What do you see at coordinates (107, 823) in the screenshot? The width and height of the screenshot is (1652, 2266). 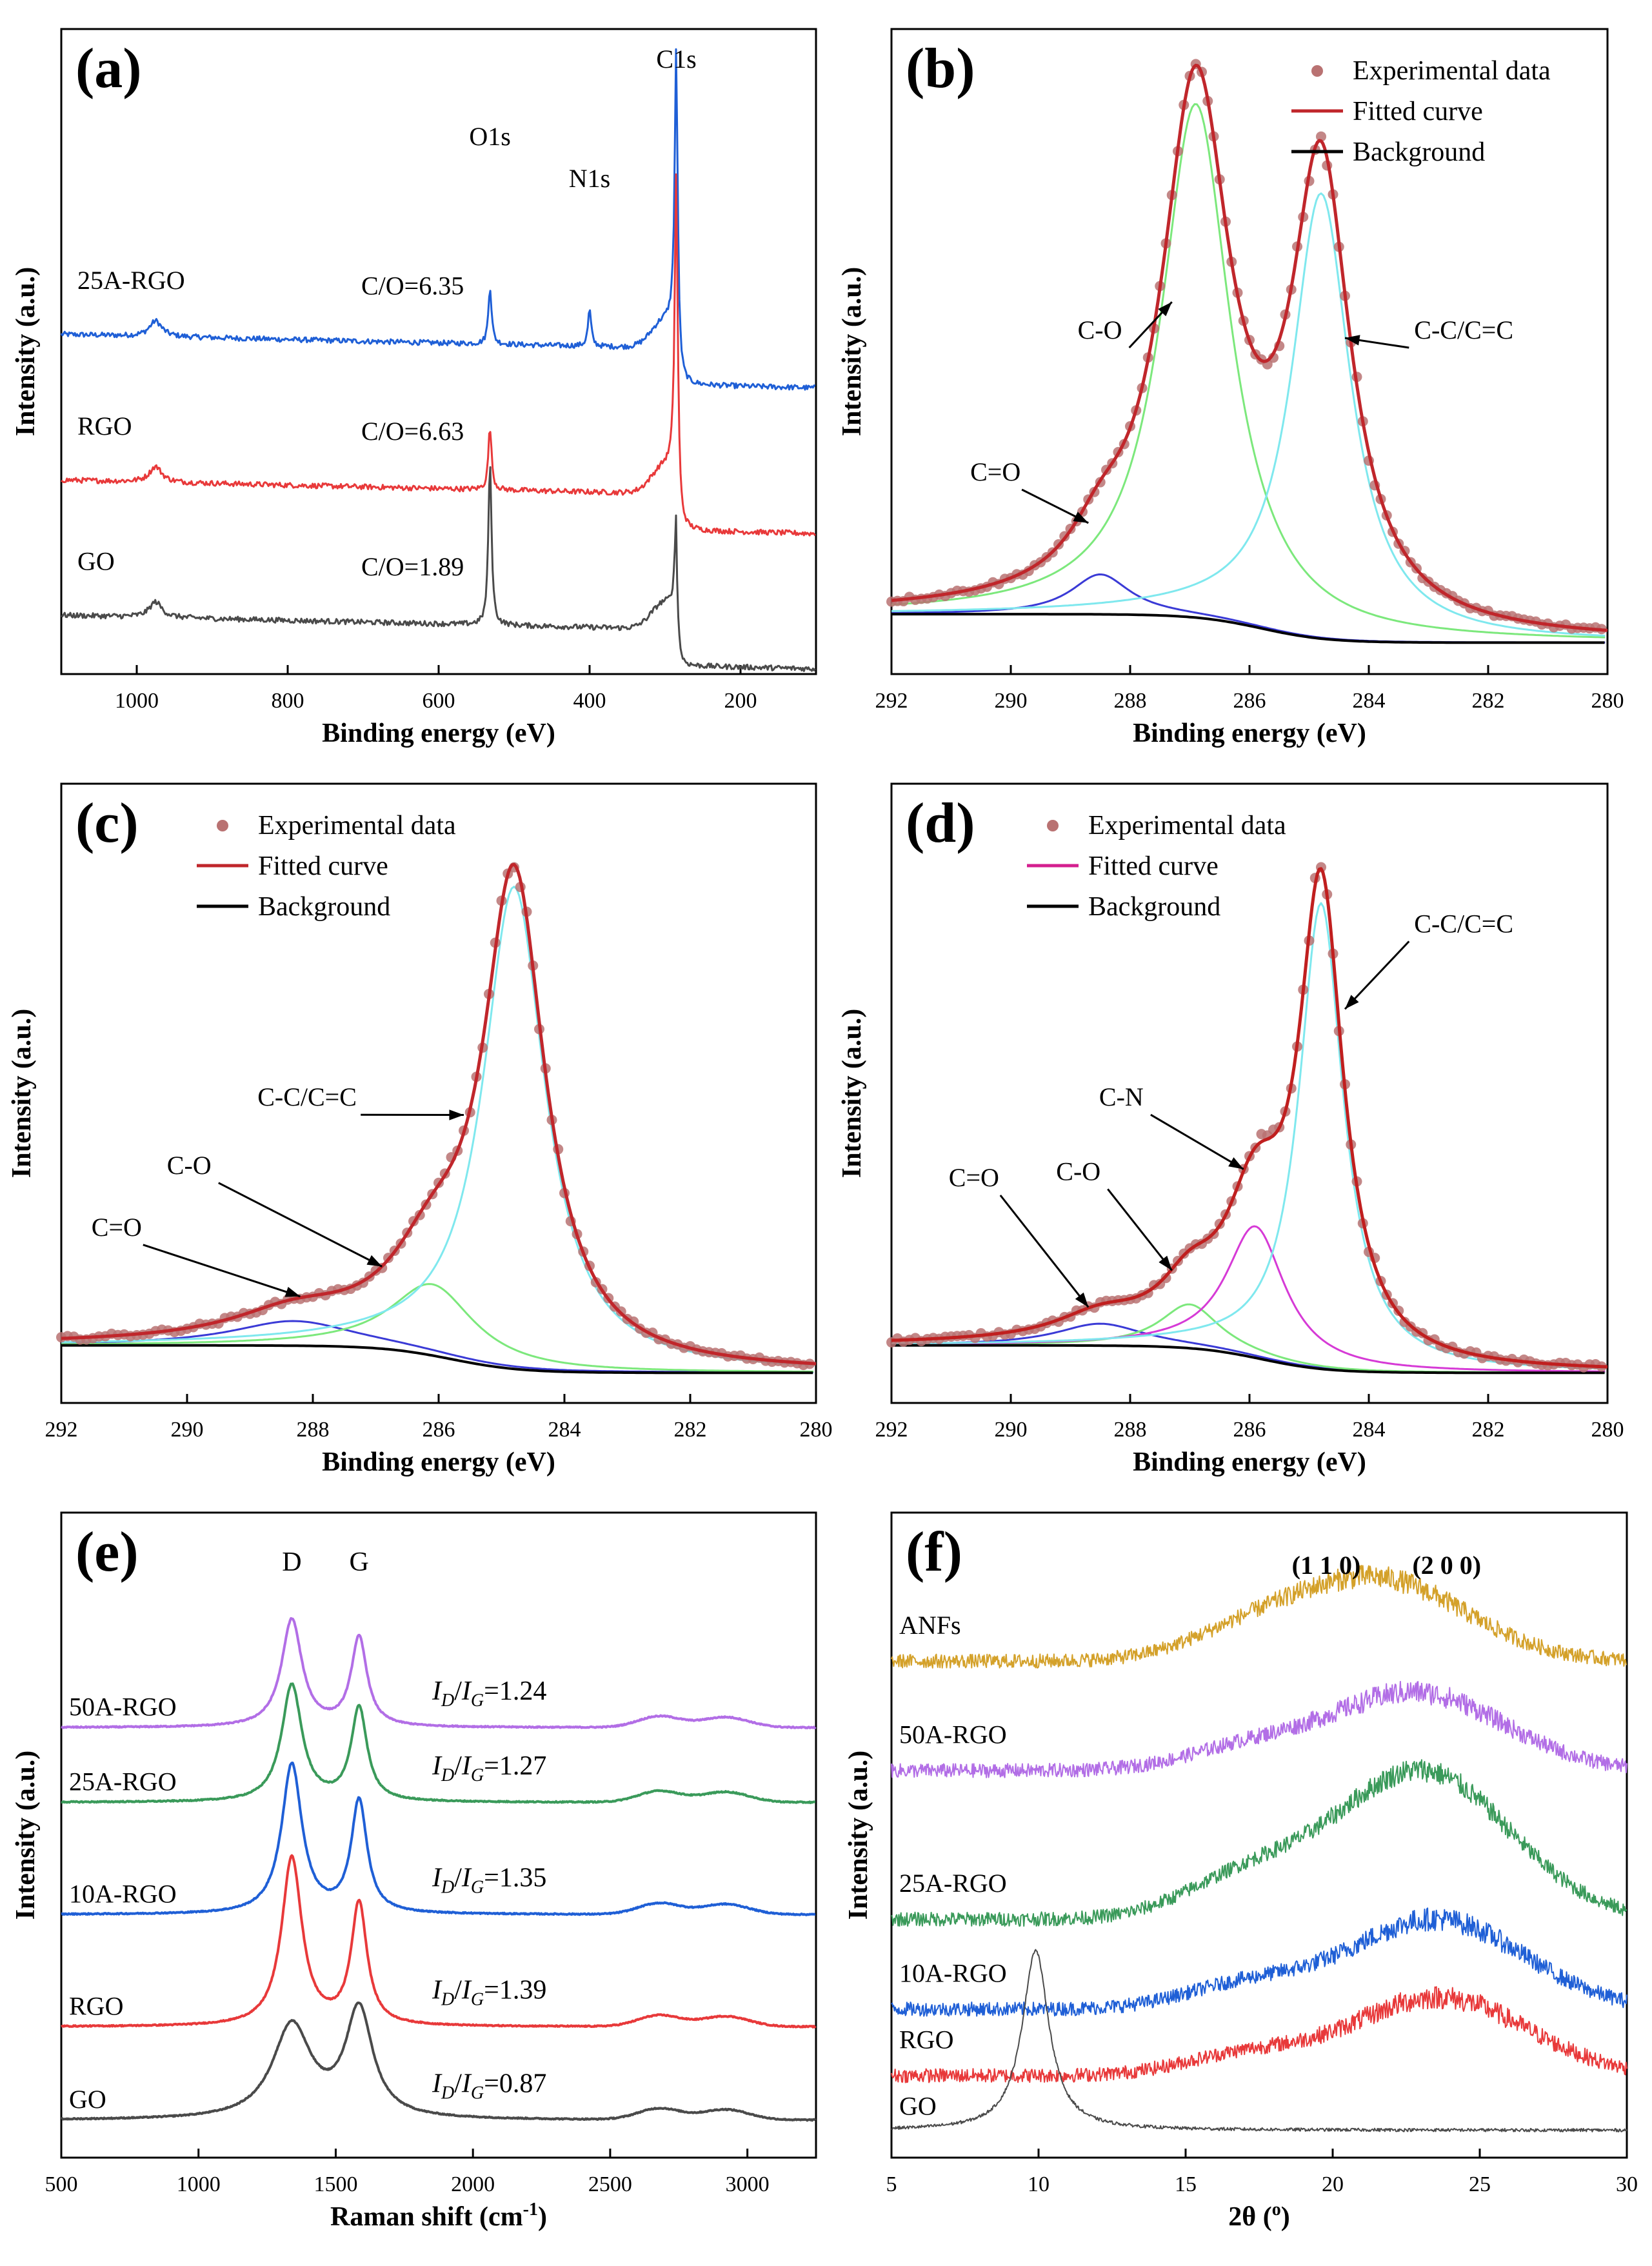 I see `panel-label-c: (c)` at bounding box center [107, 823].